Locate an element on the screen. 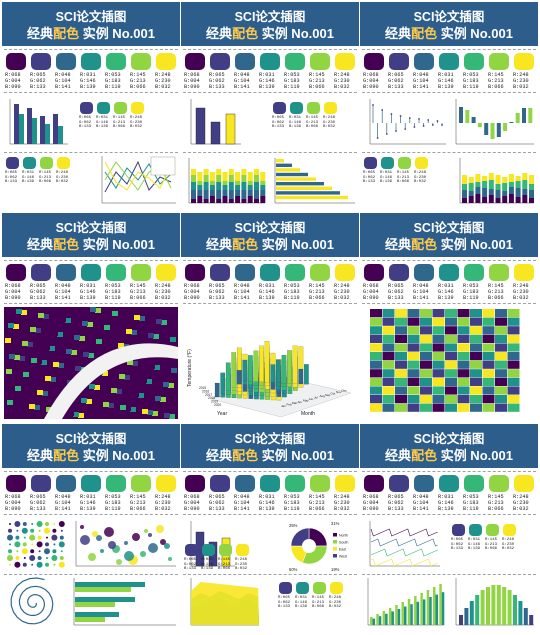 This screenshot has width=540, height=635. x-axis-label: Year is located at coordinates (222, 414).